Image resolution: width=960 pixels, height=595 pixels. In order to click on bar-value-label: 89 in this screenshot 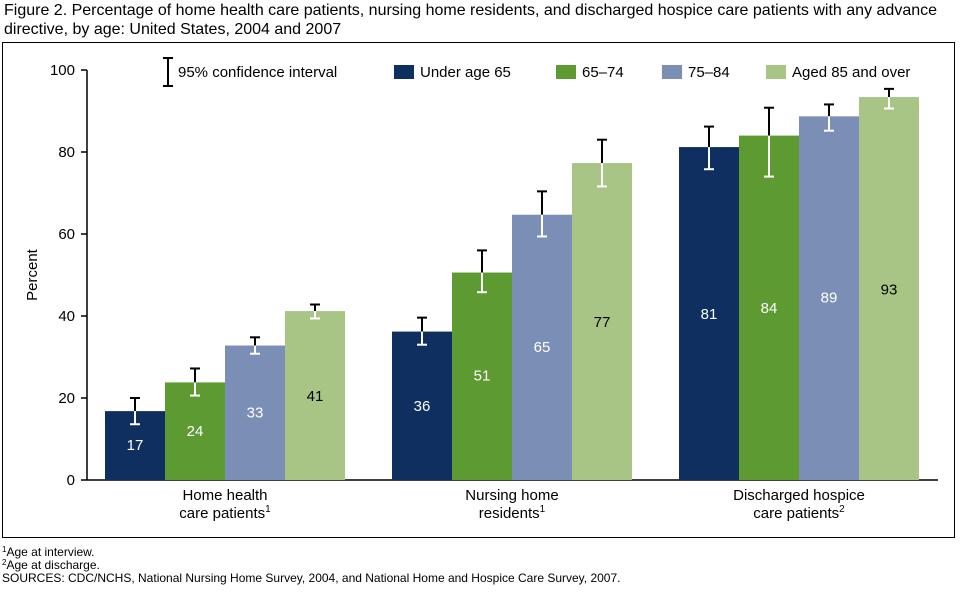, I will do `click(829, 298)`.